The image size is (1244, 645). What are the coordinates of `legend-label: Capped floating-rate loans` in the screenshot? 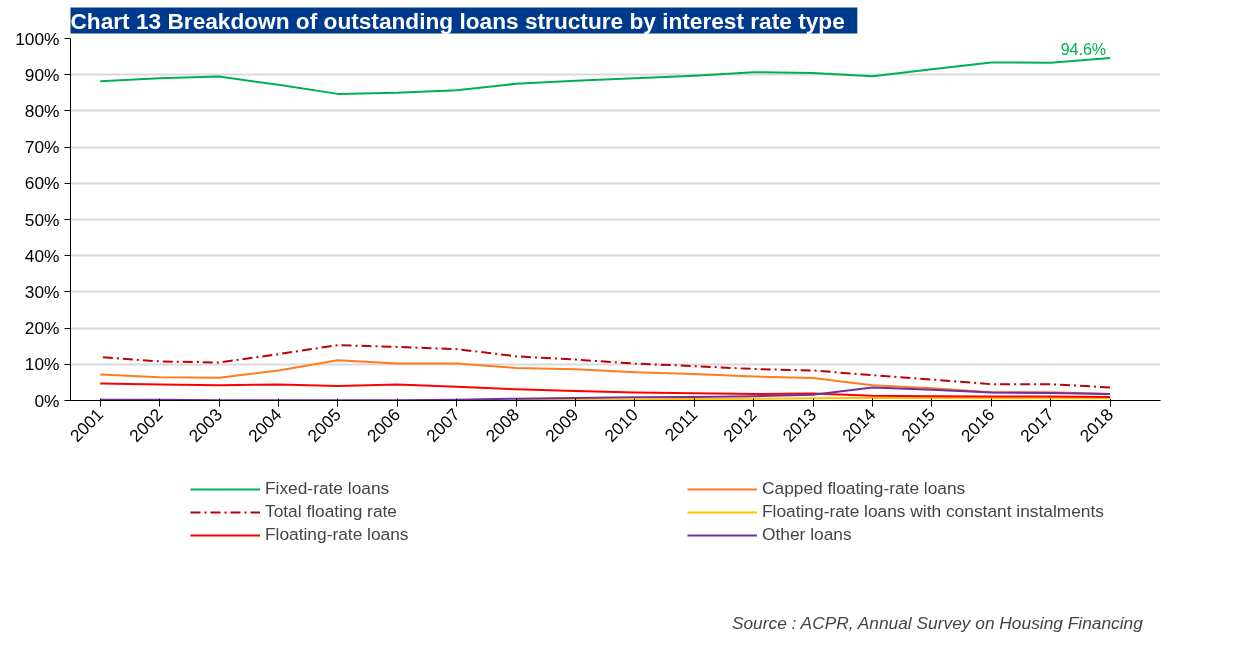 It's located at (864, 488).